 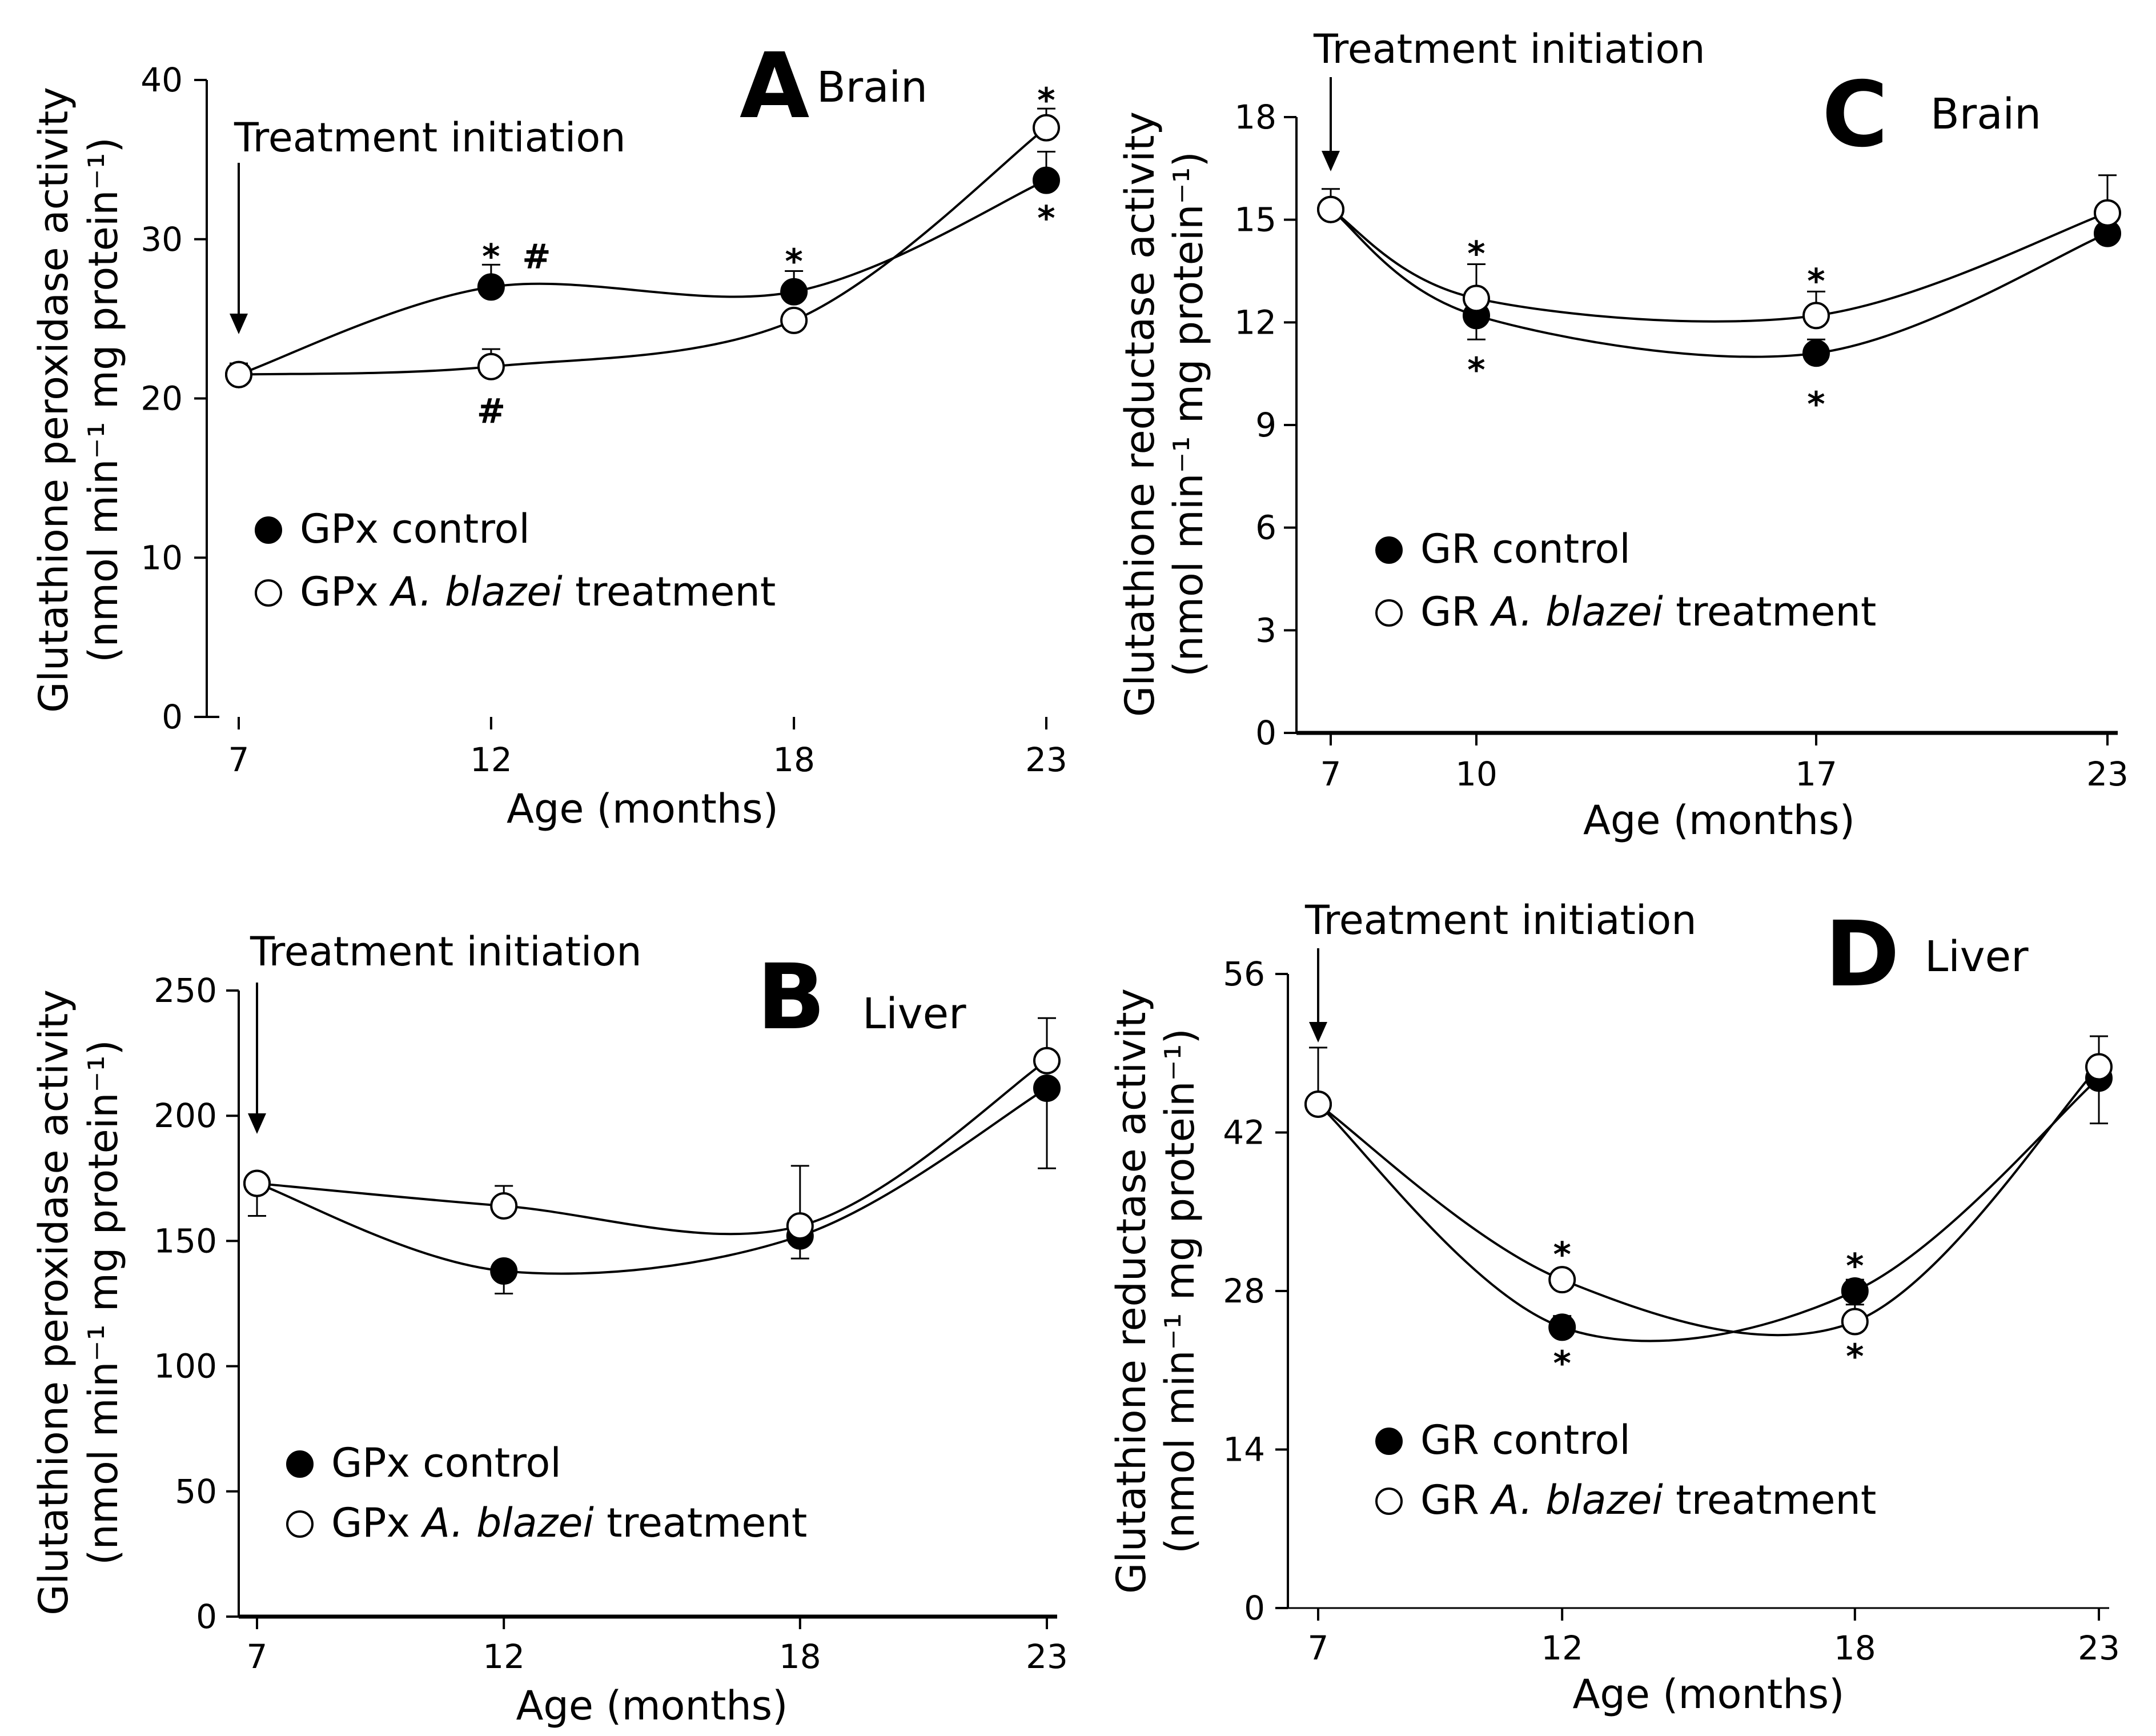 What do you see at coordinates (186, 1240) in the screenshot?
I see `y-tick-label: 150` at bounding box center [186, 1240].